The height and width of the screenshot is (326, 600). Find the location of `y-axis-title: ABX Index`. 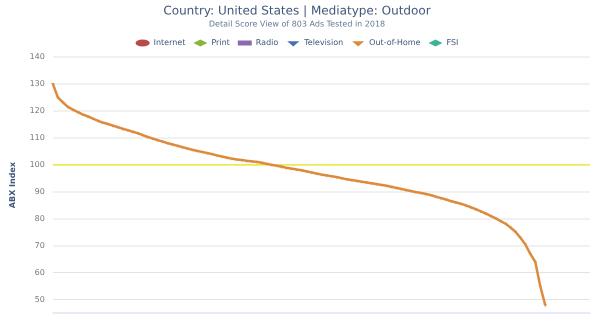

y-axis-title: ABX Index is located at coordinates (12, 184).